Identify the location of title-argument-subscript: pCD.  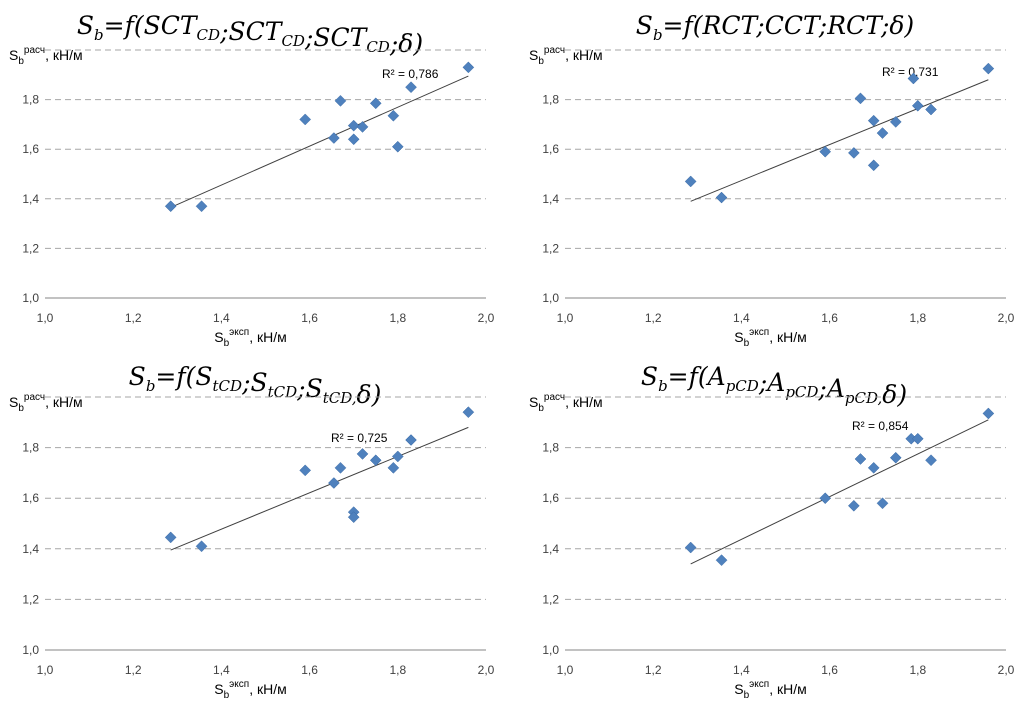
(801, 392).